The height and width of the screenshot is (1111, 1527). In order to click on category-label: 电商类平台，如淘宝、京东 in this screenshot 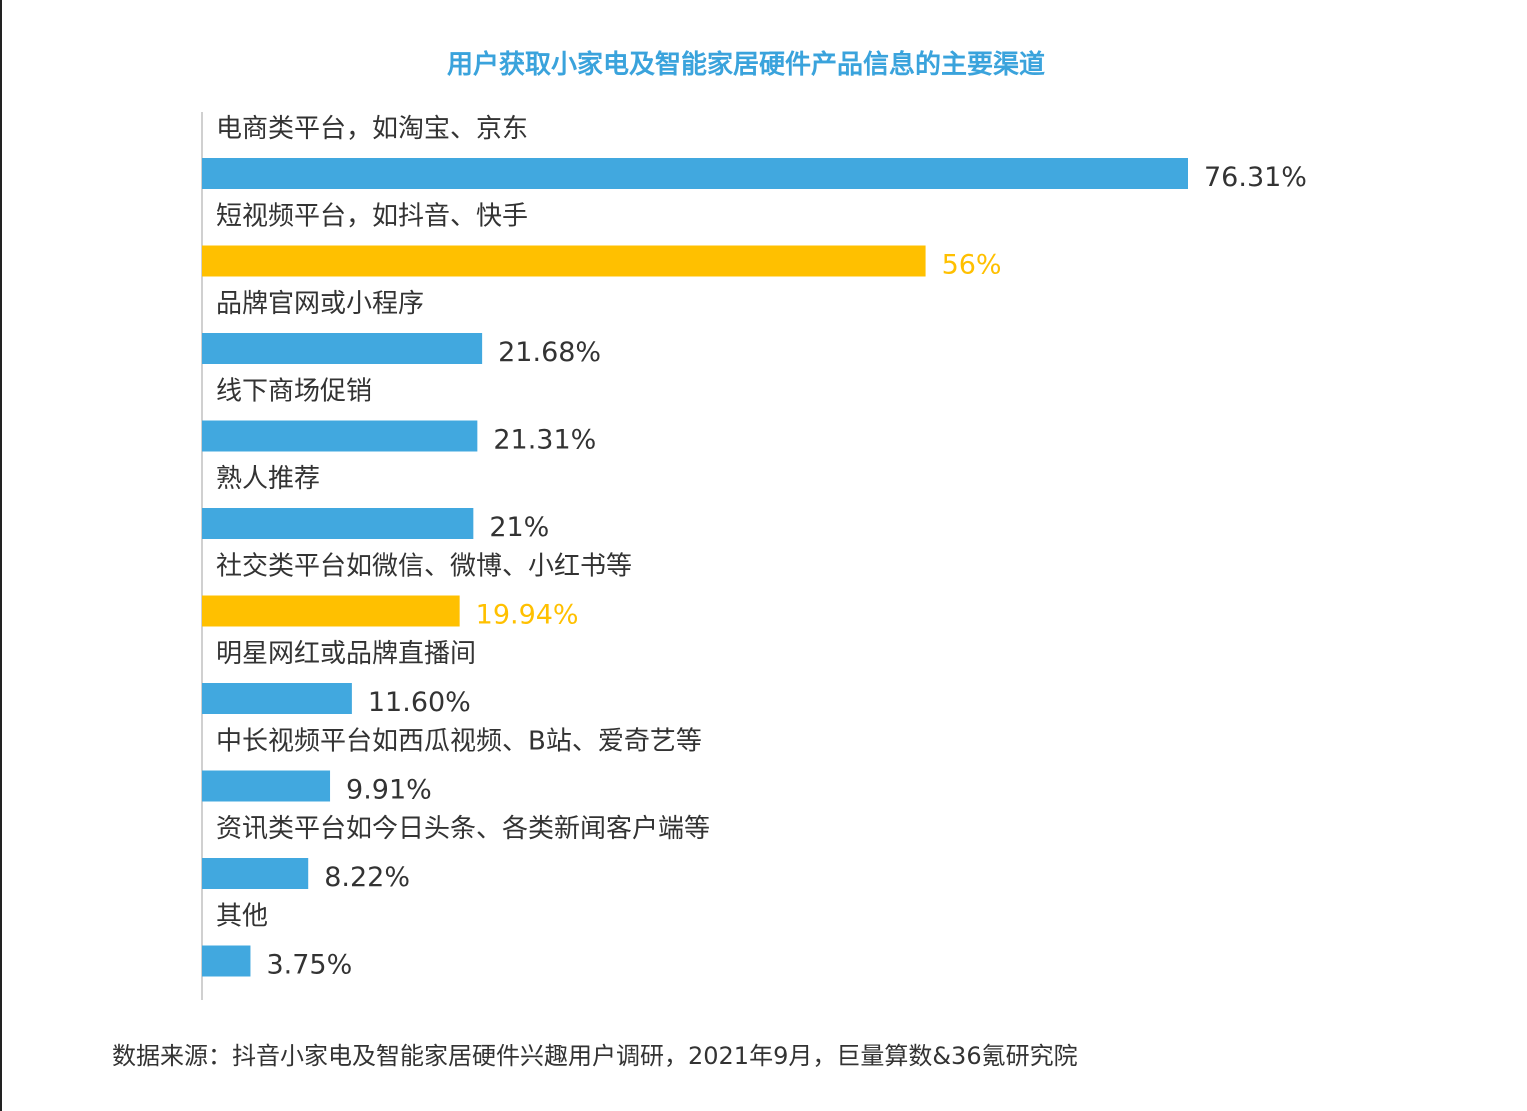, I will do `click(372, 129)`.